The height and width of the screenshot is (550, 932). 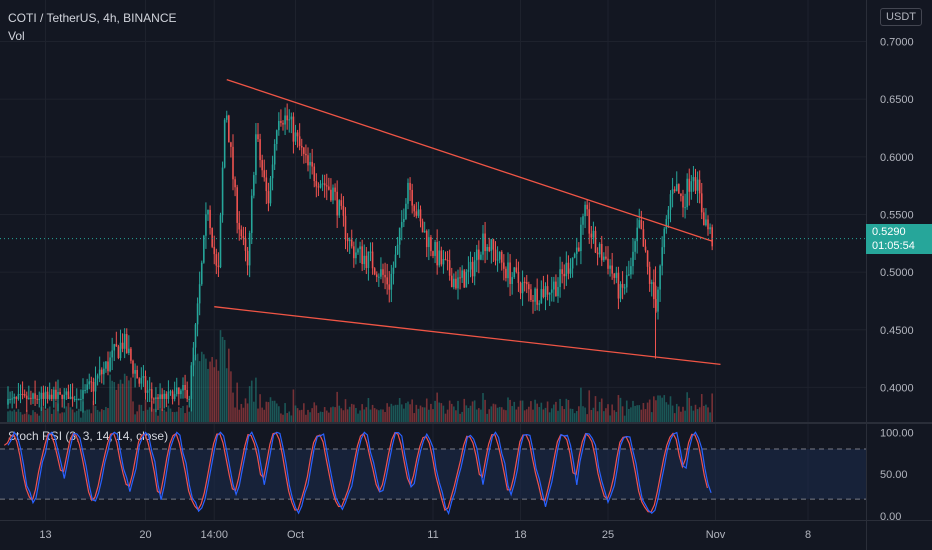 What do you see at coordinates (295, 535) in the screenshot?
I see `time-tick-label: Oct` at bounding box center [295, 535].